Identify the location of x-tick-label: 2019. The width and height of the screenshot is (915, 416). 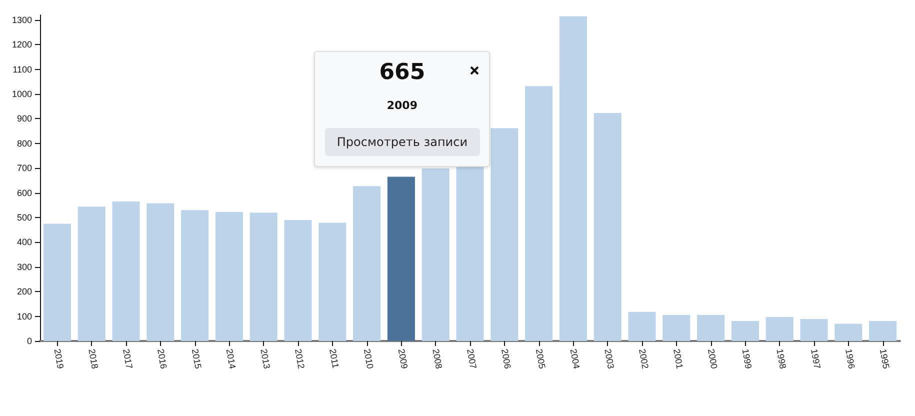
(59, 359).